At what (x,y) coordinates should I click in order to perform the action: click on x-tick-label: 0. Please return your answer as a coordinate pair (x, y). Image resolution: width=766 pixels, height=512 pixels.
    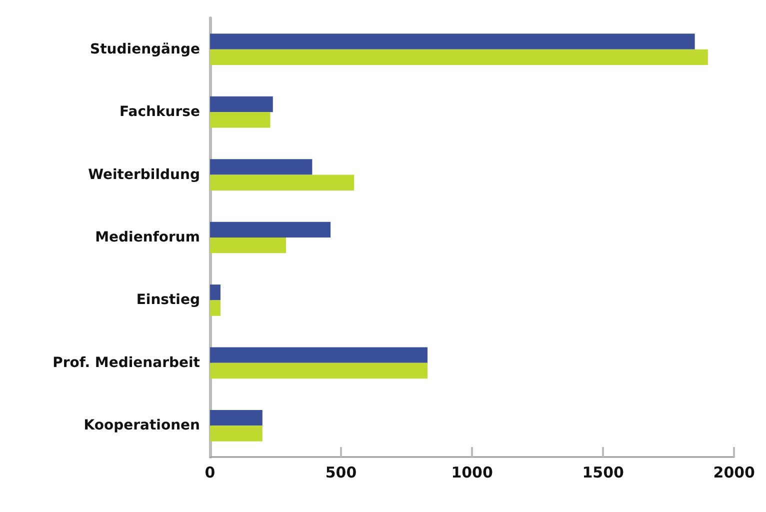
    Looking at the image, I should click on (210, 473).